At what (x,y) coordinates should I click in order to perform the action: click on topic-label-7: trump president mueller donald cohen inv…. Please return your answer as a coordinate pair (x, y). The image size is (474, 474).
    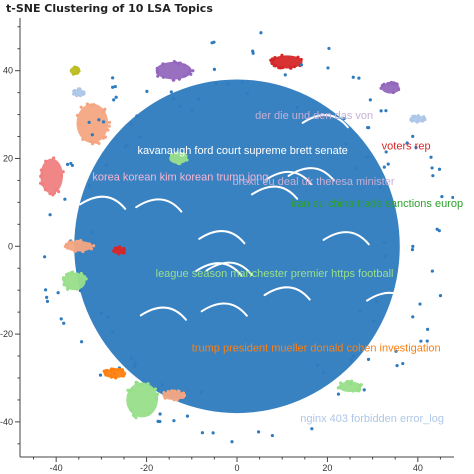
    Looking at the image, I should click on (316, 349).